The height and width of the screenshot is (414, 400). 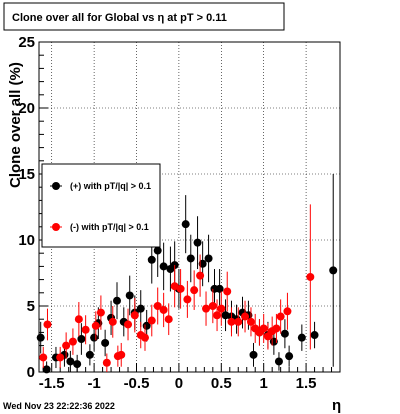 I want to click on y-tick-label: 0, so click(x=31, y=372).